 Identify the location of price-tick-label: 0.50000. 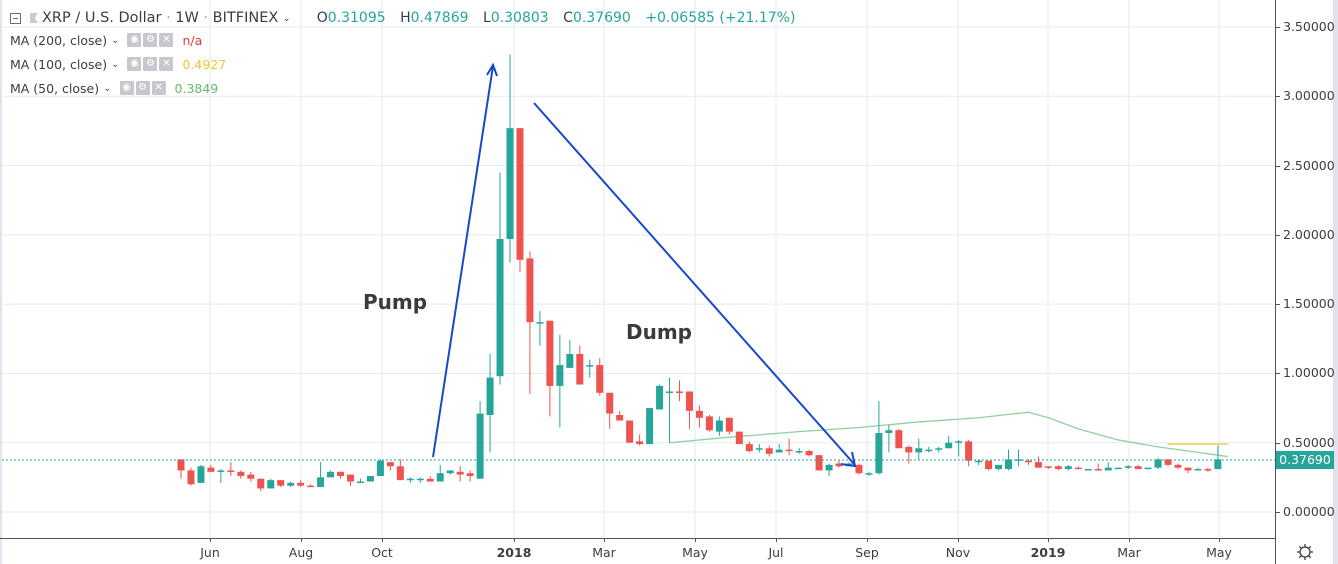
(1309, 442).